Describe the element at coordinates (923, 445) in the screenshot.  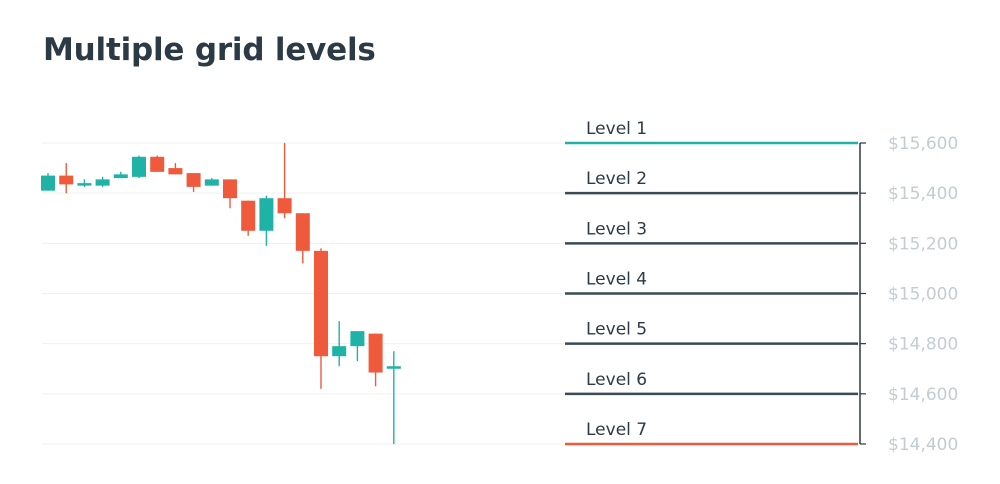
I see `y-tick-label: $14,400` at that location.